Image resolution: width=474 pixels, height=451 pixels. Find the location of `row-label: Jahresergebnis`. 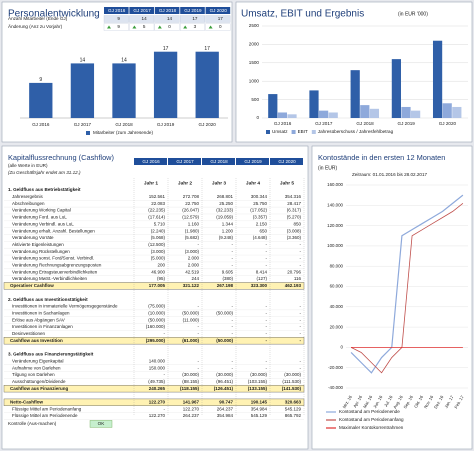

row-label: Jahresergebnis is located at coordinates (28, 196).